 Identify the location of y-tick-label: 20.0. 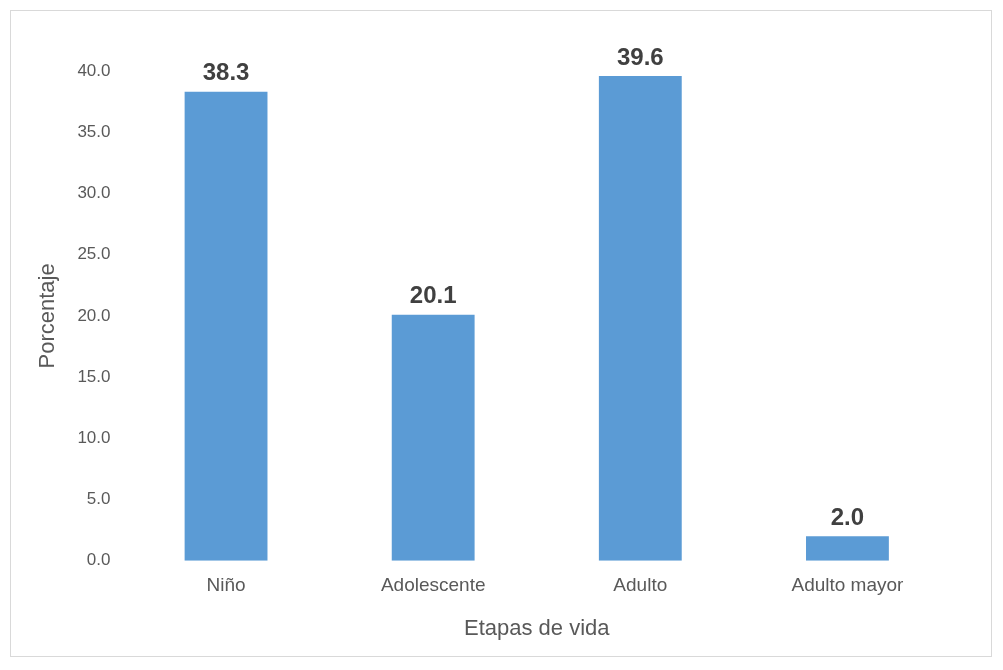
(94, 315).